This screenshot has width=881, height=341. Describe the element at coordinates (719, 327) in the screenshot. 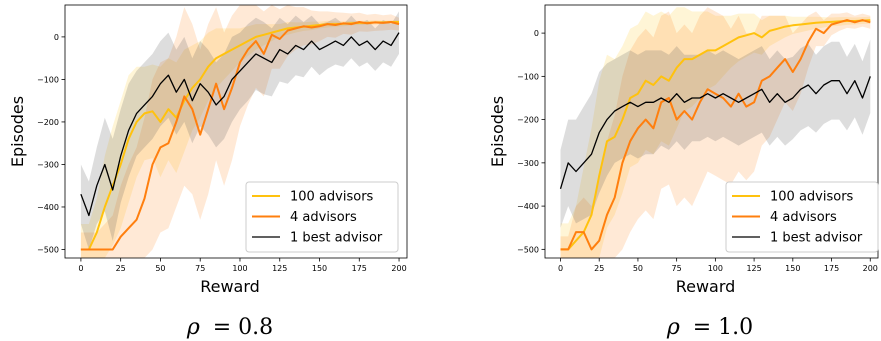

I see `caption-value: = 1.0` at that location.